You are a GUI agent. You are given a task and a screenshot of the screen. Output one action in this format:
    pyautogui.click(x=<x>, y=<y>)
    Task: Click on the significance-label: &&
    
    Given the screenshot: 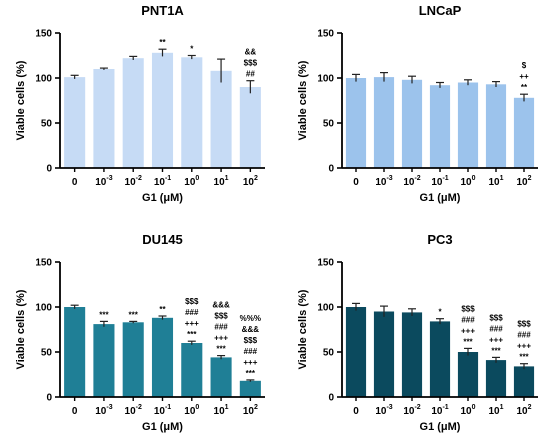 What is the action you would take?
    pyautogui.click(x=251, y=52)
    